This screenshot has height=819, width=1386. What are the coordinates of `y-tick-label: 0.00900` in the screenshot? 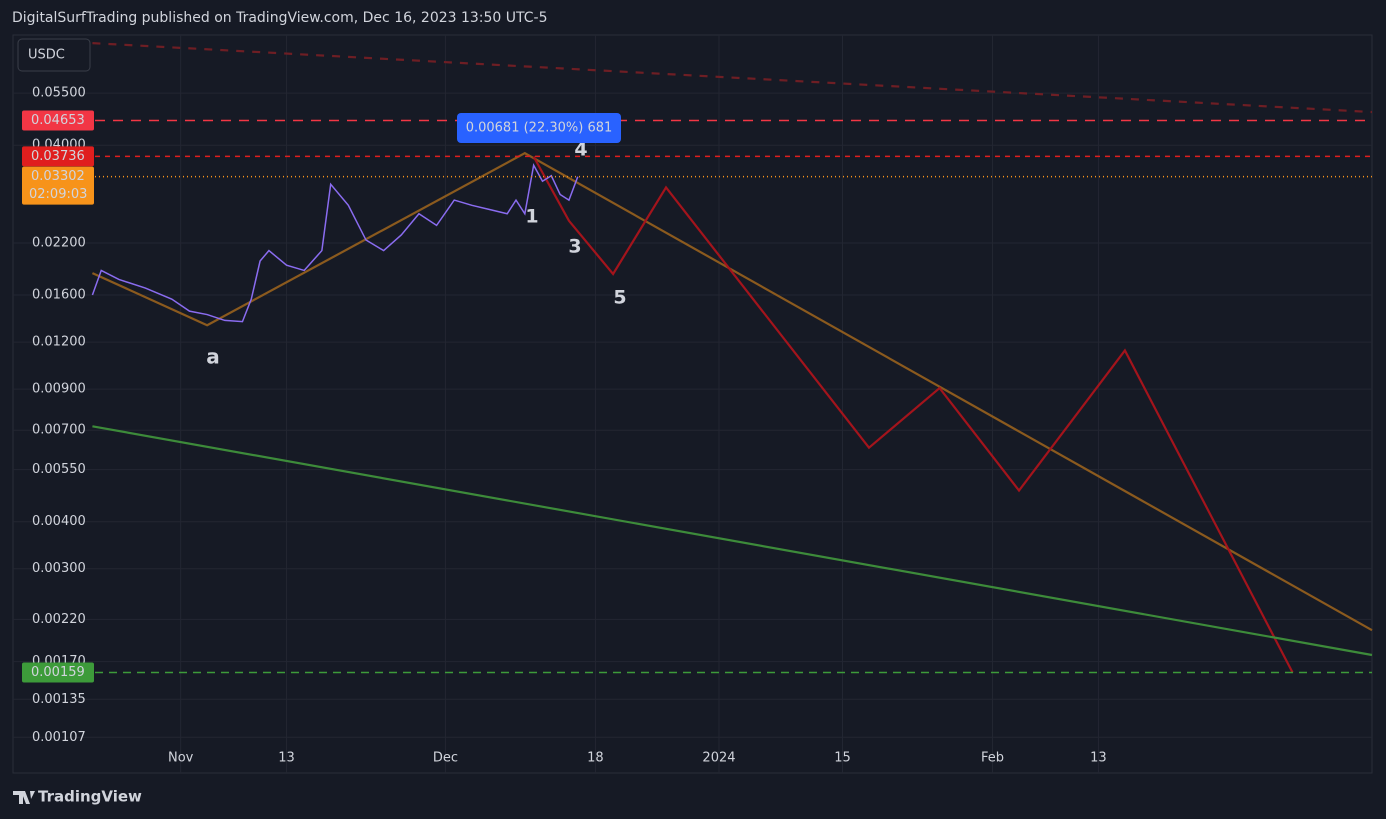 It's located at (59, 389).